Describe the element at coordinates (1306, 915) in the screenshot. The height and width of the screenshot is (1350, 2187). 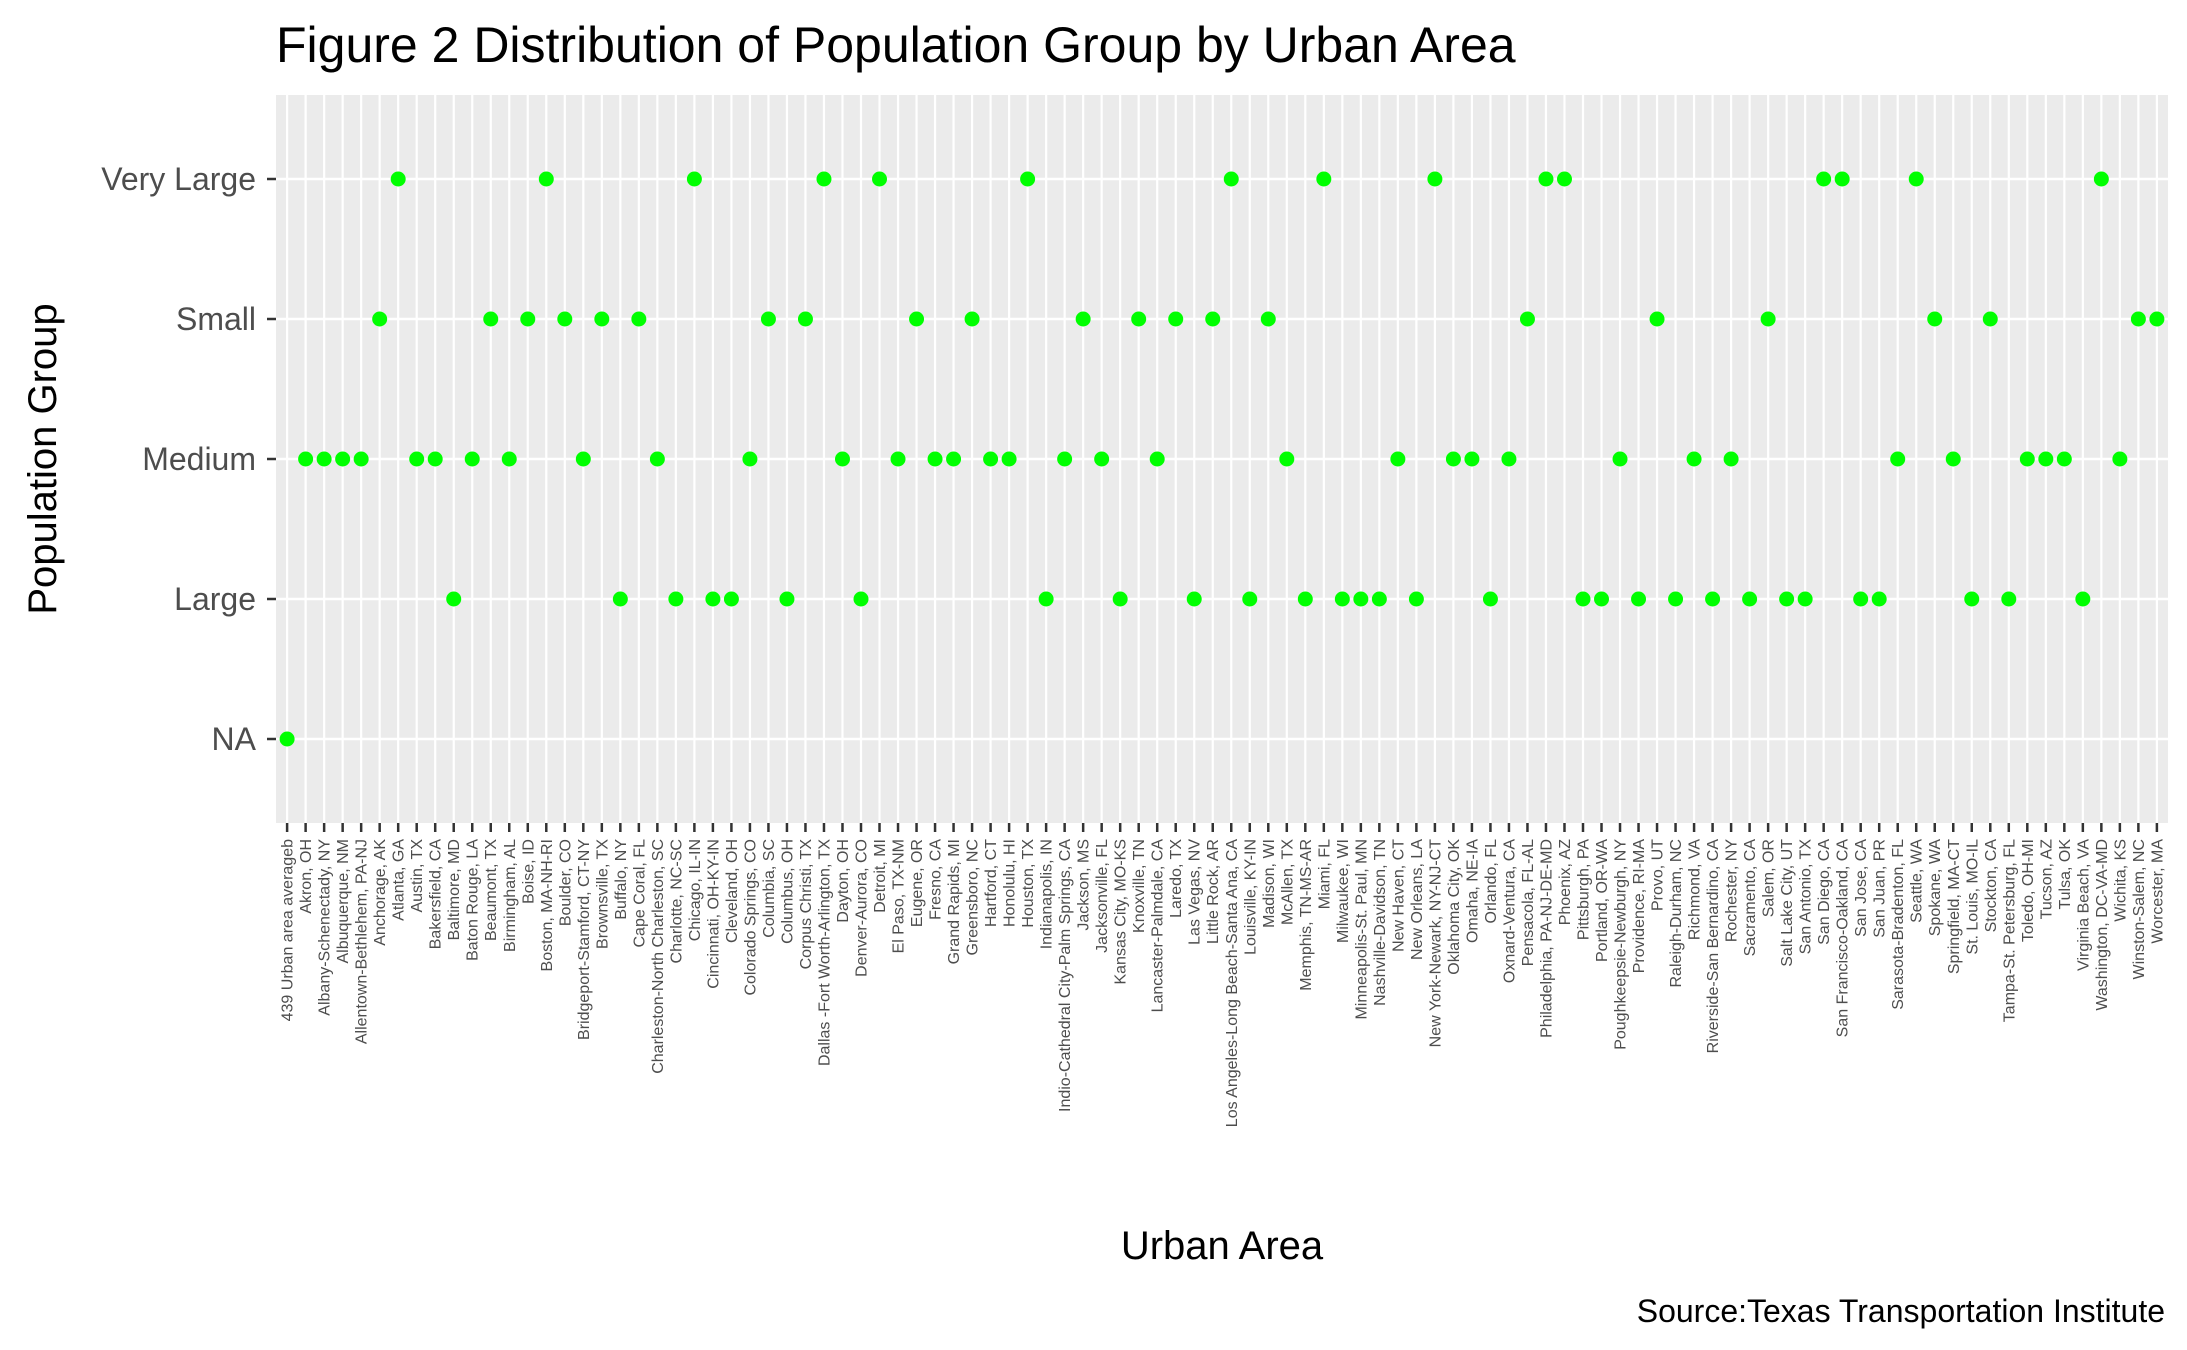
I see `x-tick-label: Memphis, TN-MS-AR` at that location.